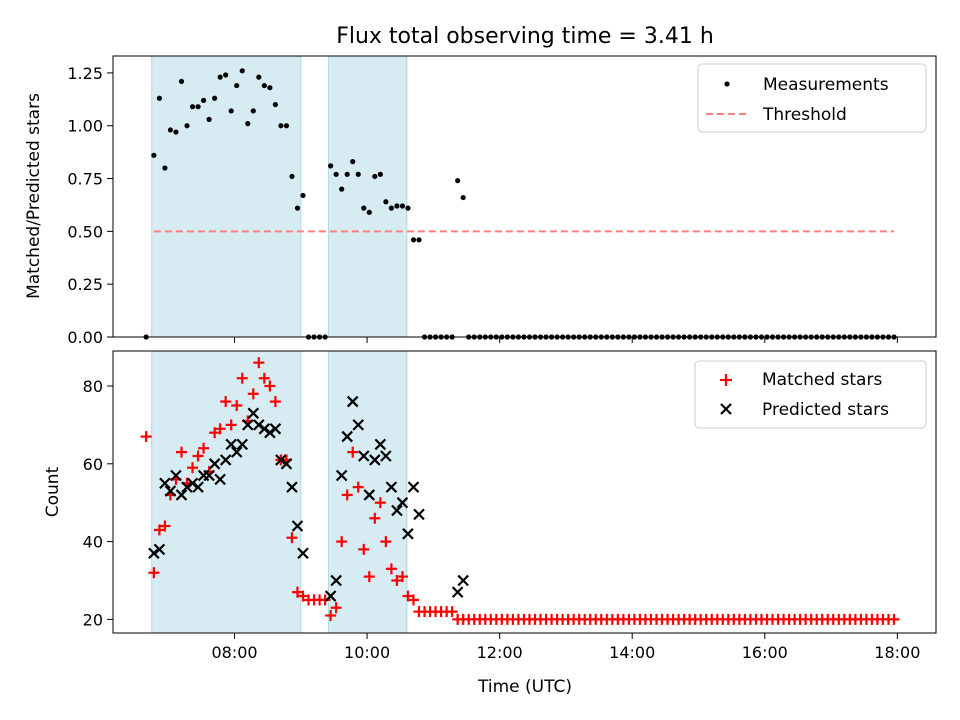  What do you see at coordinates (93, 542) in the screenshot?
I see `bot-ytick-label: 40` at bounding box center [93, 542].